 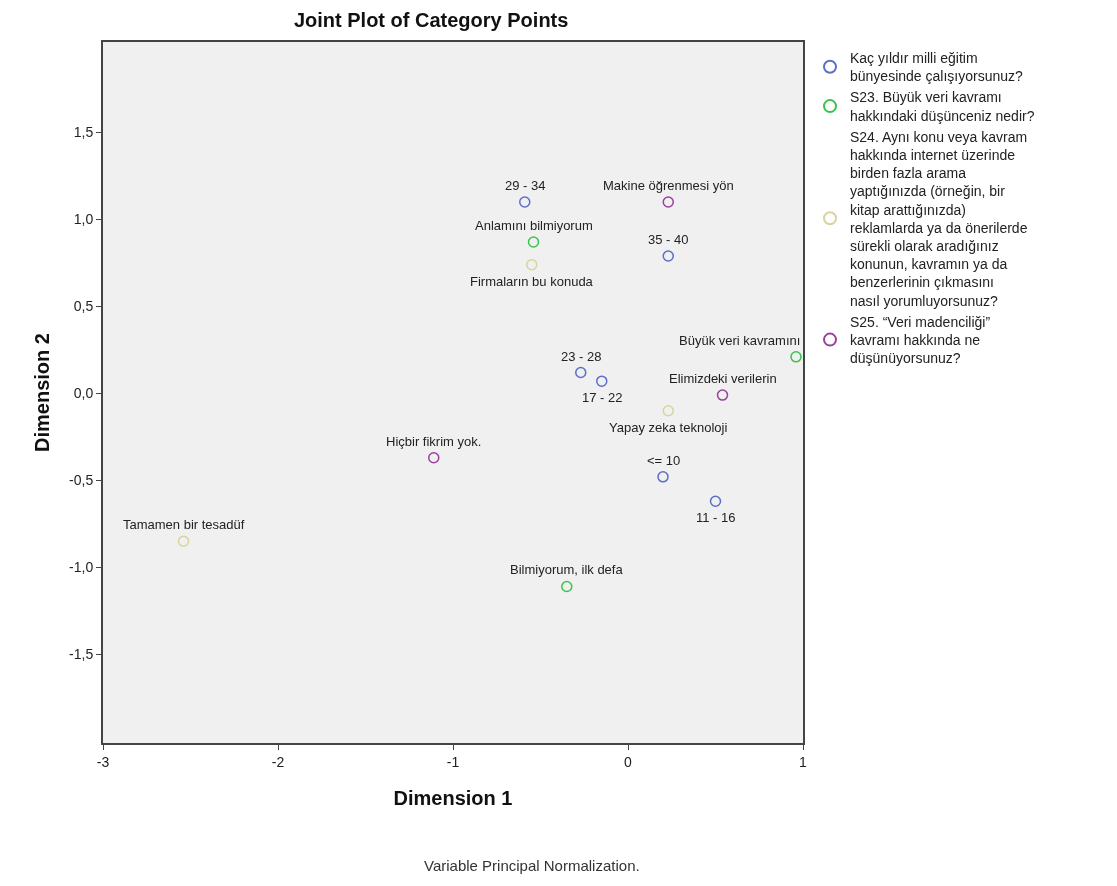 What do you see at coordinates (602, 397) in the screenshot?
I see `annotation: 17 - 22` at bounding box center [602, 397].